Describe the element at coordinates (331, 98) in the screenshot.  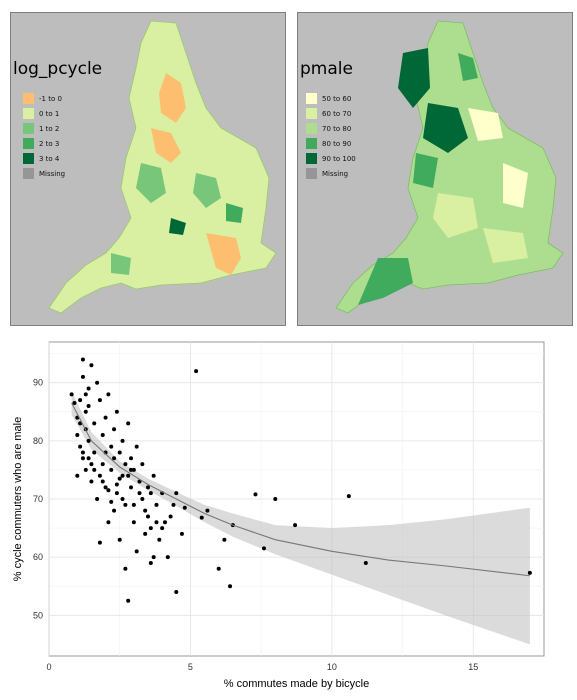
I see `legend-item: 50 to 60` at that location.